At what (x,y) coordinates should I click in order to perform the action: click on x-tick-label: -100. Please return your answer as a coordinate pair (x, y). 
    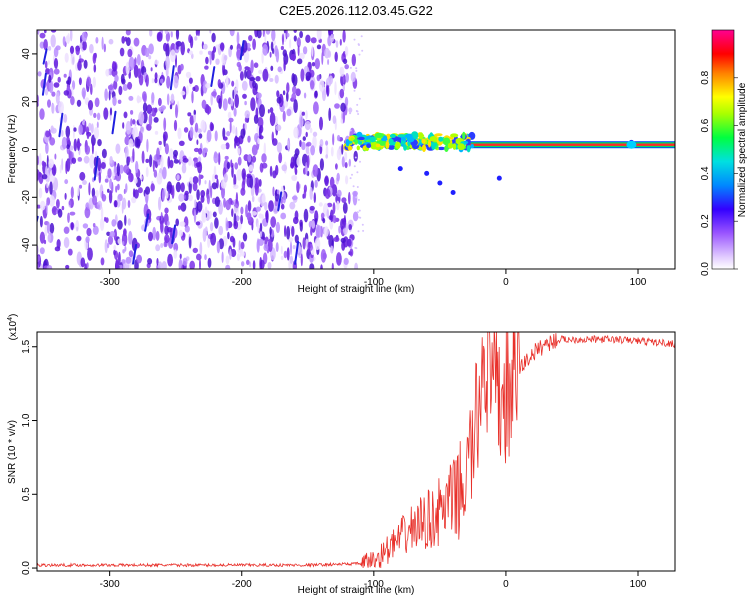
    Looking at the image, I should click on (374, 282).